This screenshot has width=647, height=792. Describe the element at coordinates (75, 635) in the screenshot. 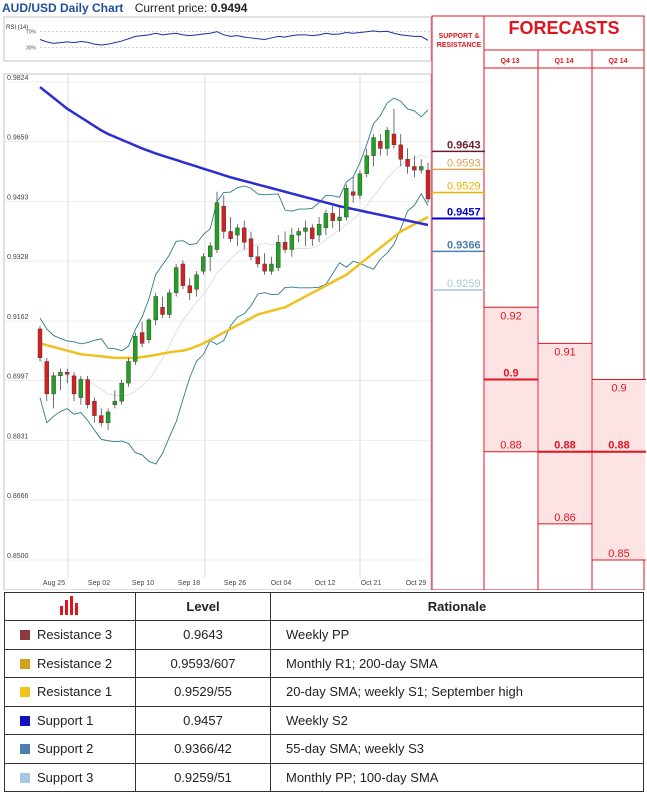

I see `row-name: Resistance 3` at that location.